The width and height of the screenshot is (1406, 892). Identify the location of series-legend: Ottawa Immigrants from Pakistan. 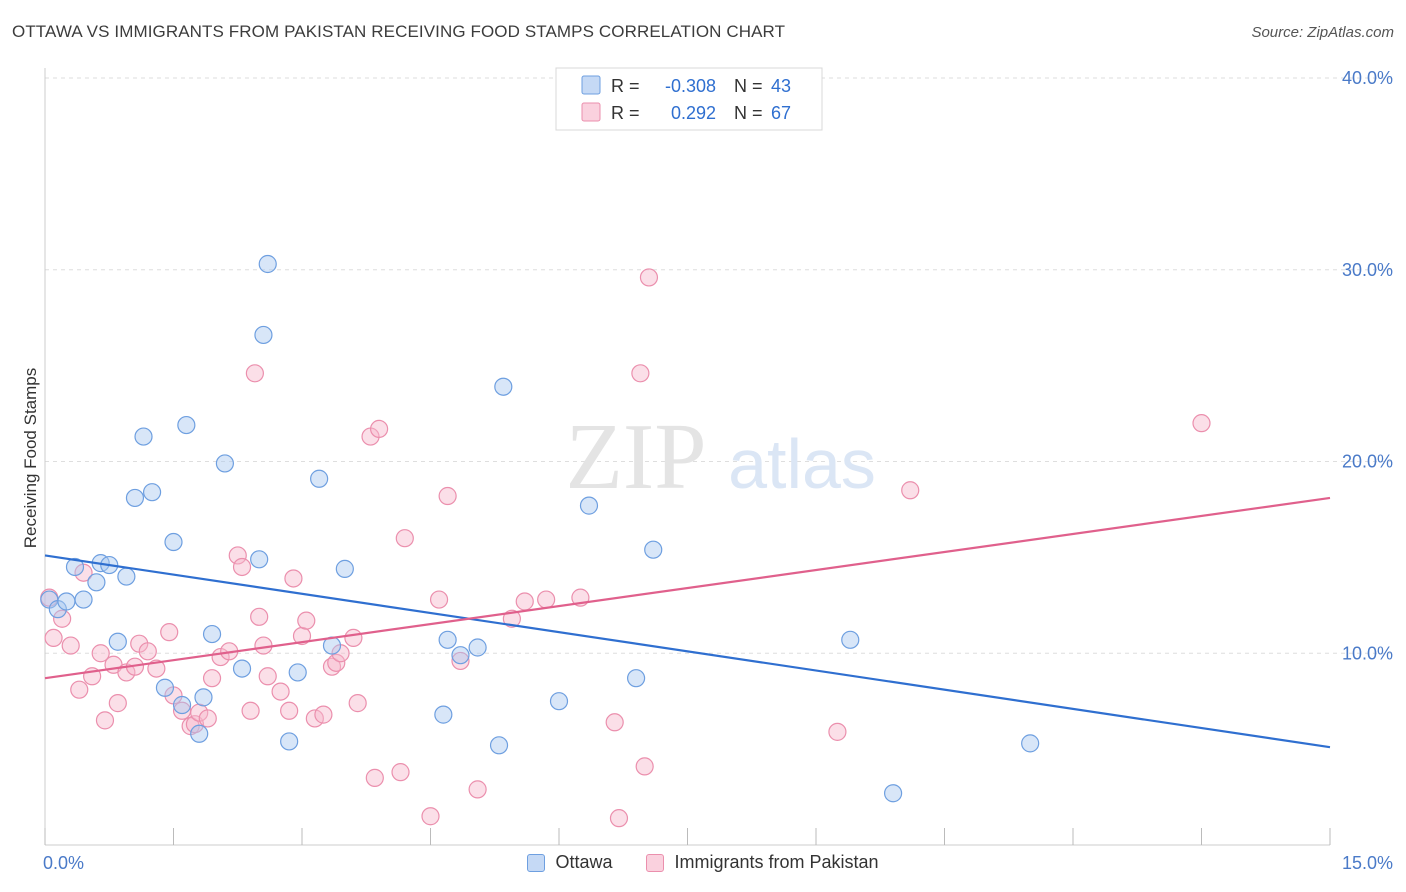
(703, 862).